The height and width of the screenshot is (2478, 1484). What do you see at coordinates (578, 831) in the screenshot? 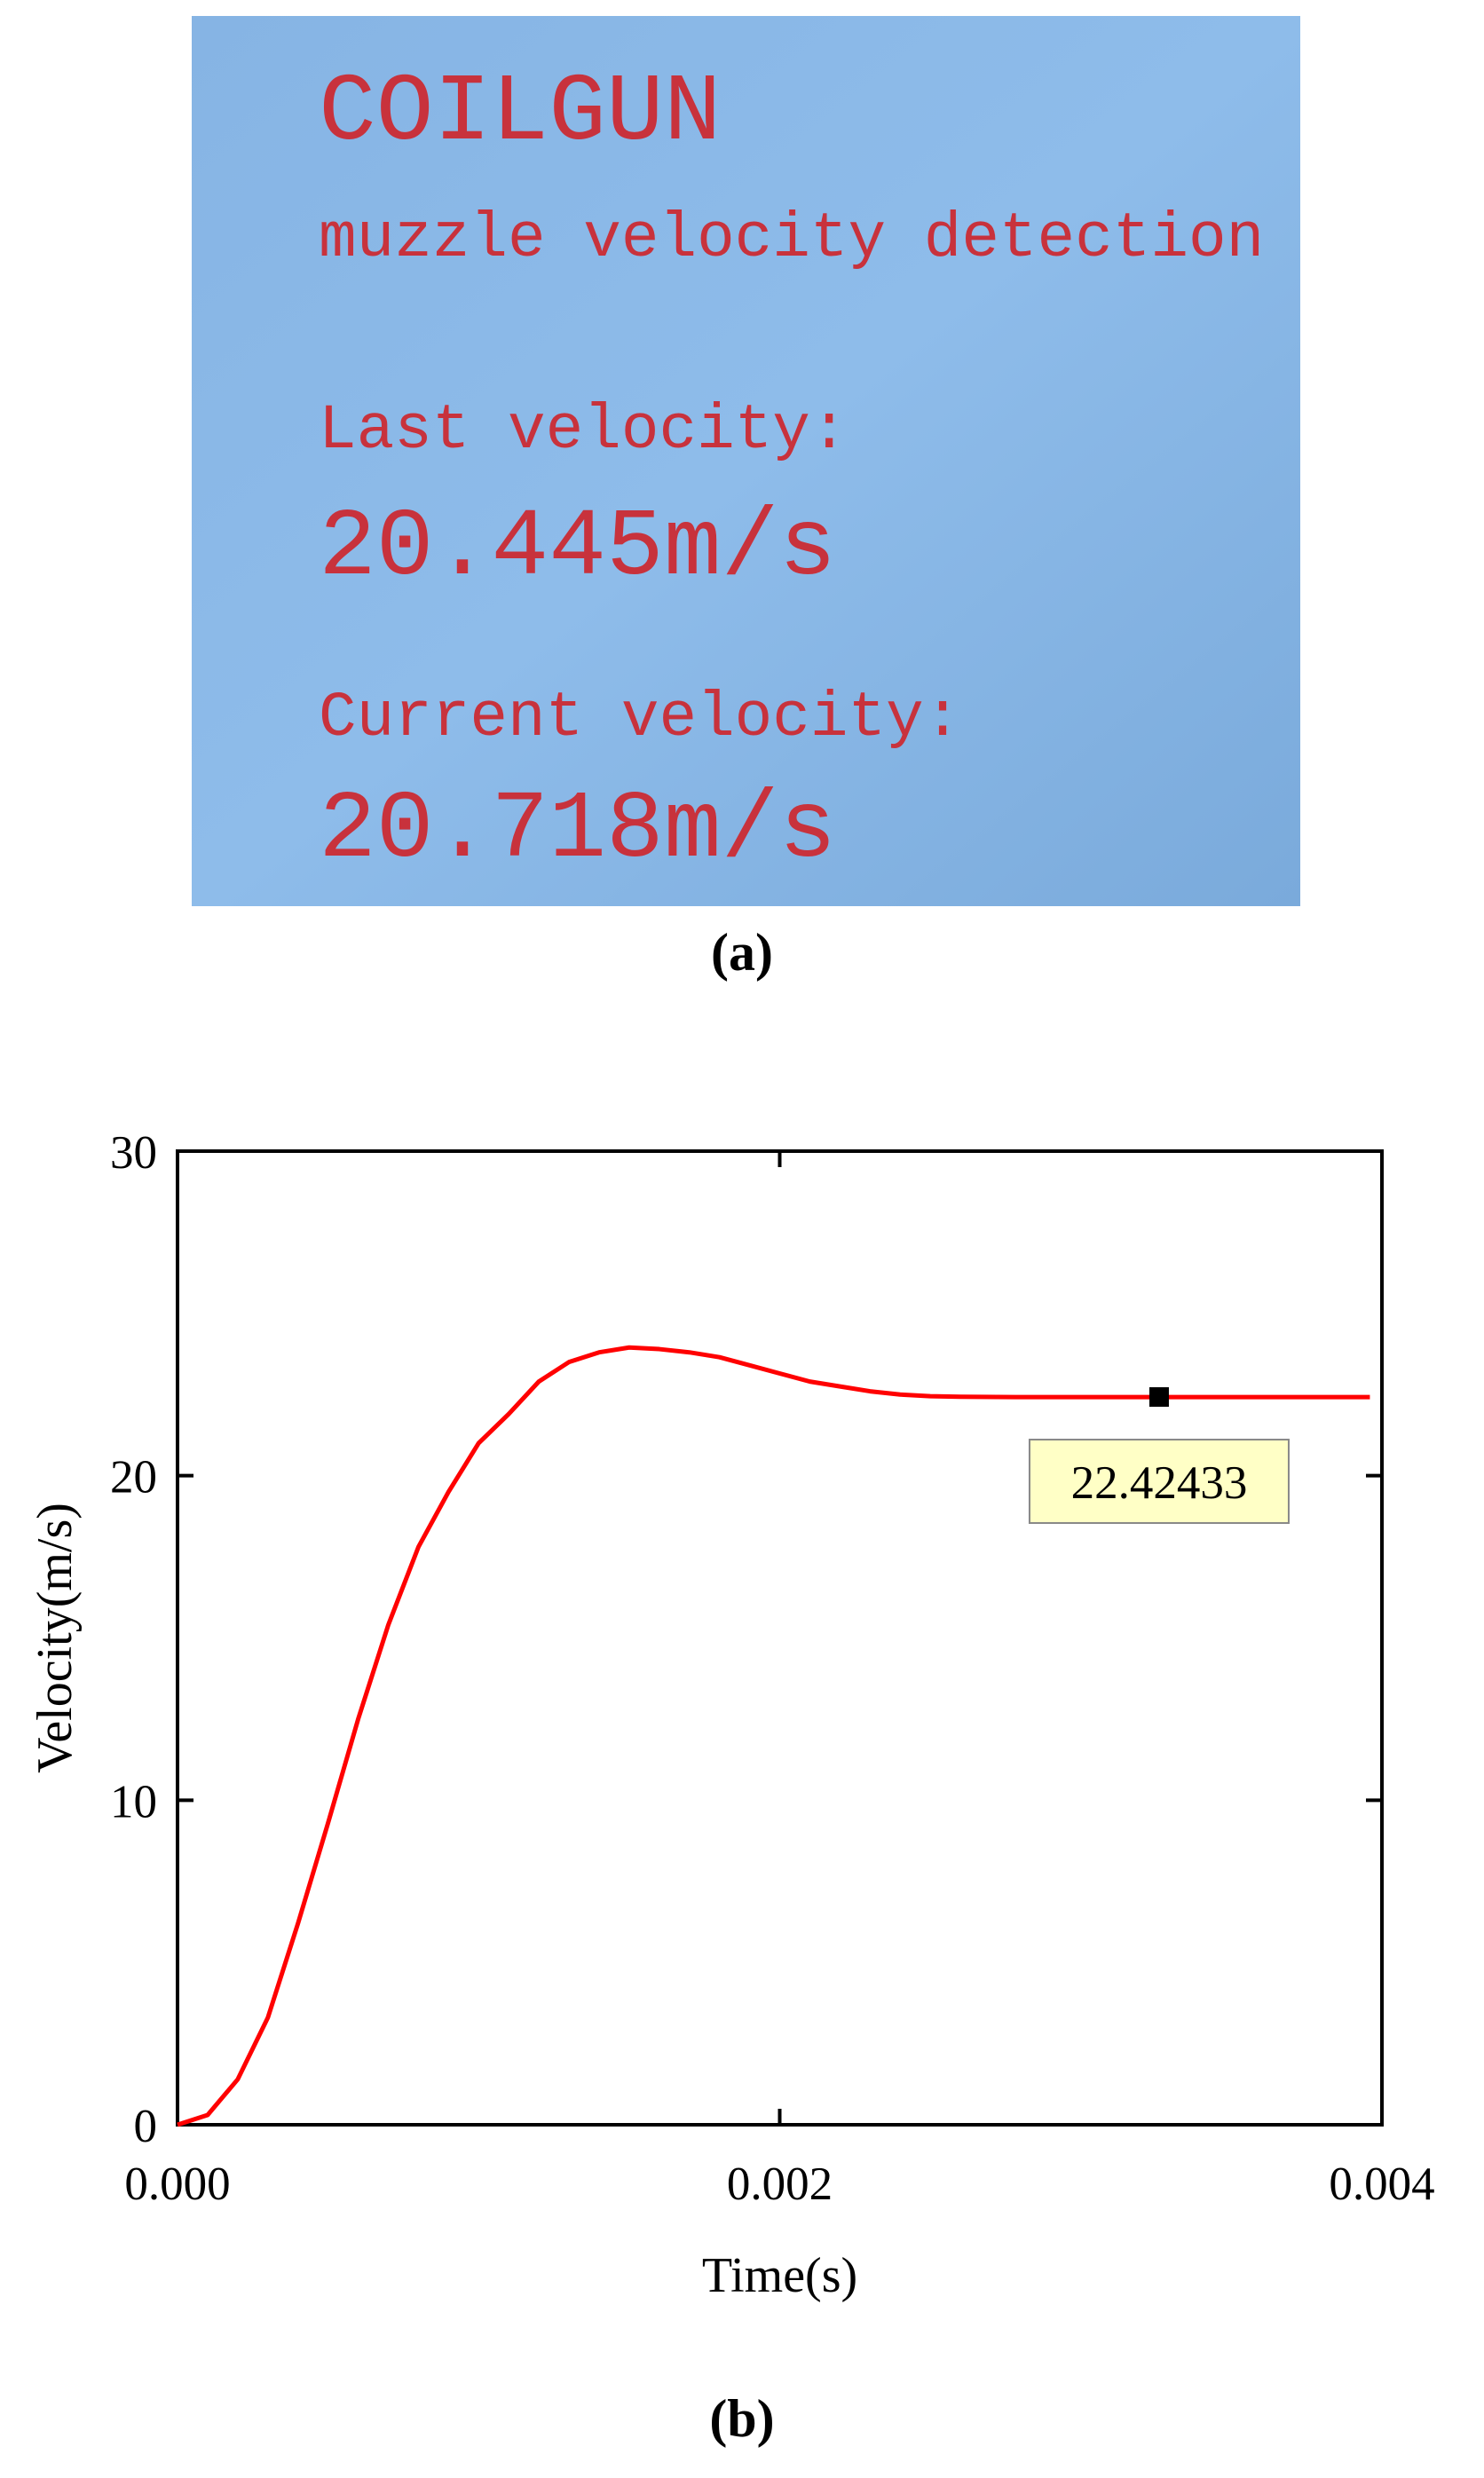
I see `current-value: 20.718m/s` at bounding box center [578, 831].